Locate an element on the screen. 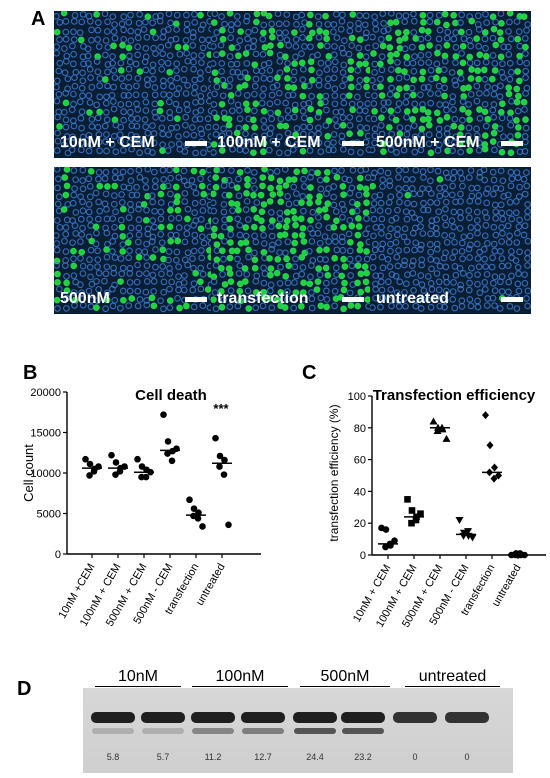  gel-band-lower is located at coordinates (213, 731).